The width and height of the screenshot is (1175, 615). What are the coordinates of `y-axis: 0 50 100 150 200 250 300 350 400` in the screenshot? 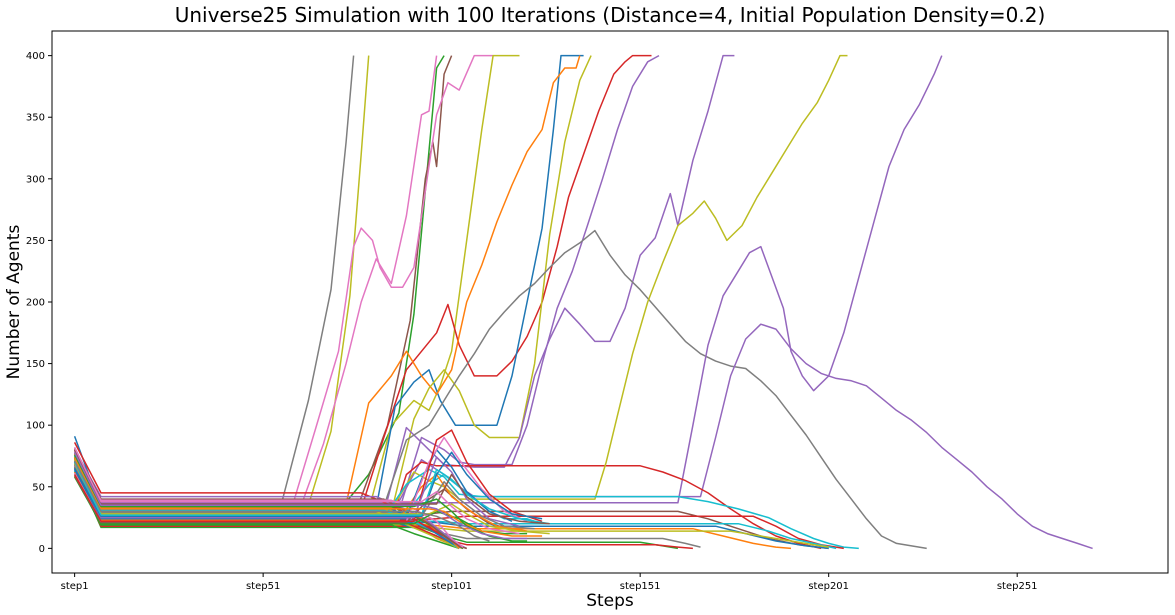 It's located at (39, 303).